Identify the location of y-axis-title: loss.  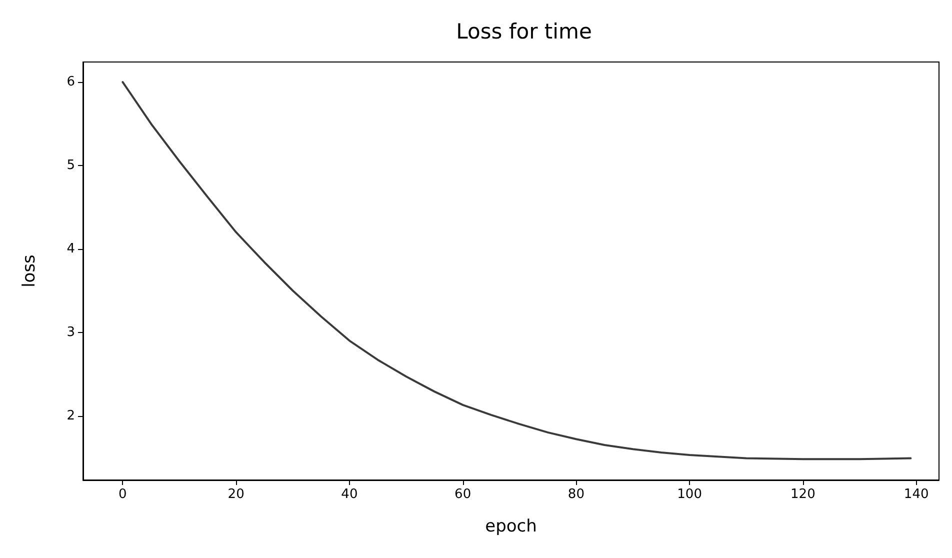
(30, 271).